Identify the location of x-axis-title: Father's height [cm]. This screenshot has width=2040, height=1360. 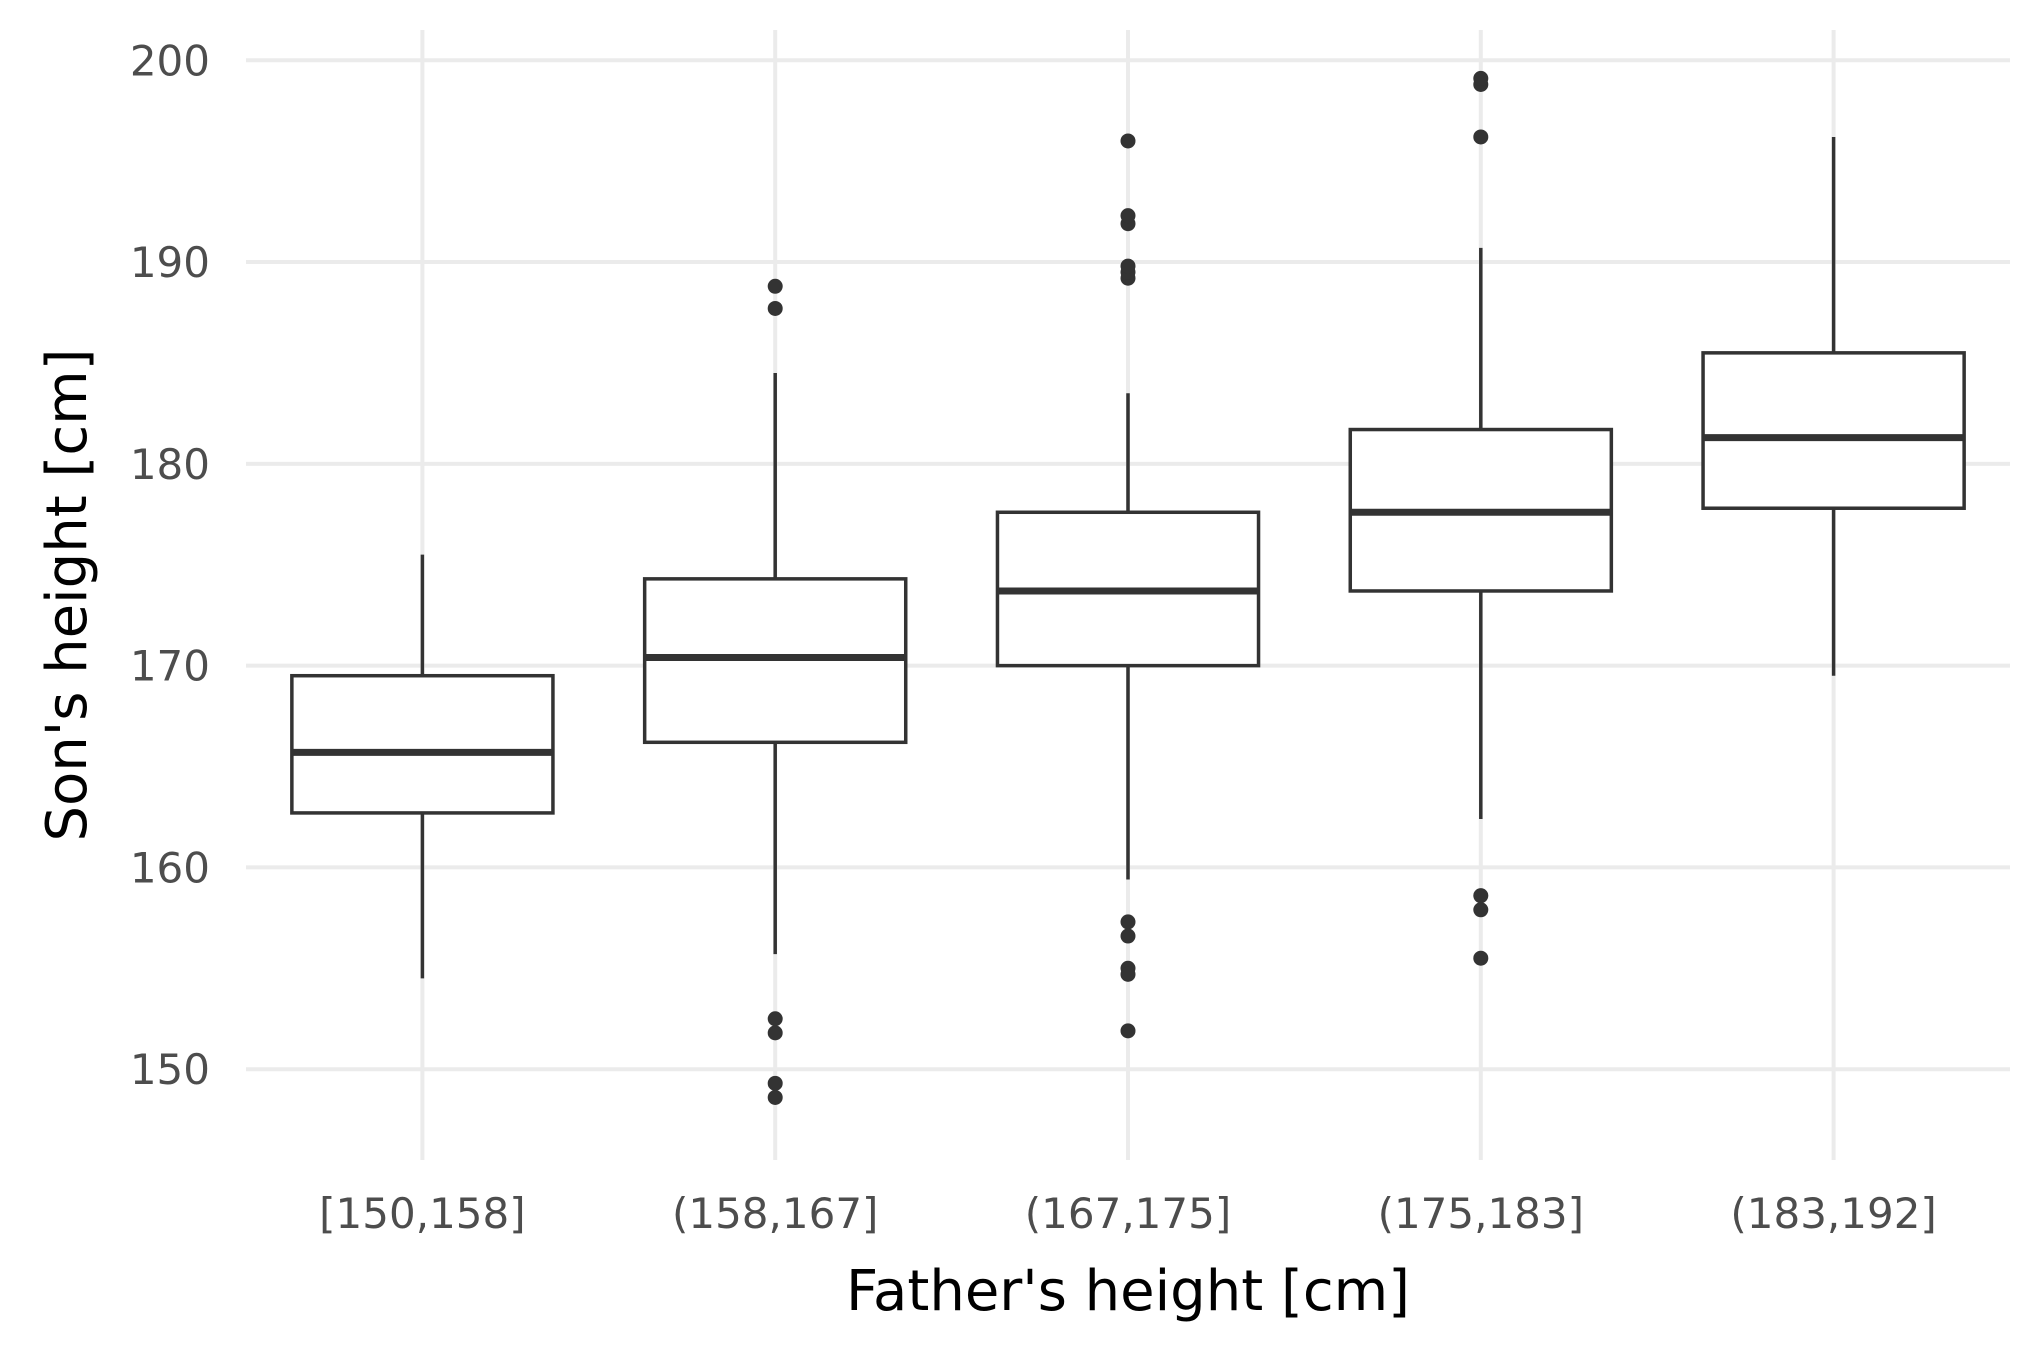
(1128, 1291).